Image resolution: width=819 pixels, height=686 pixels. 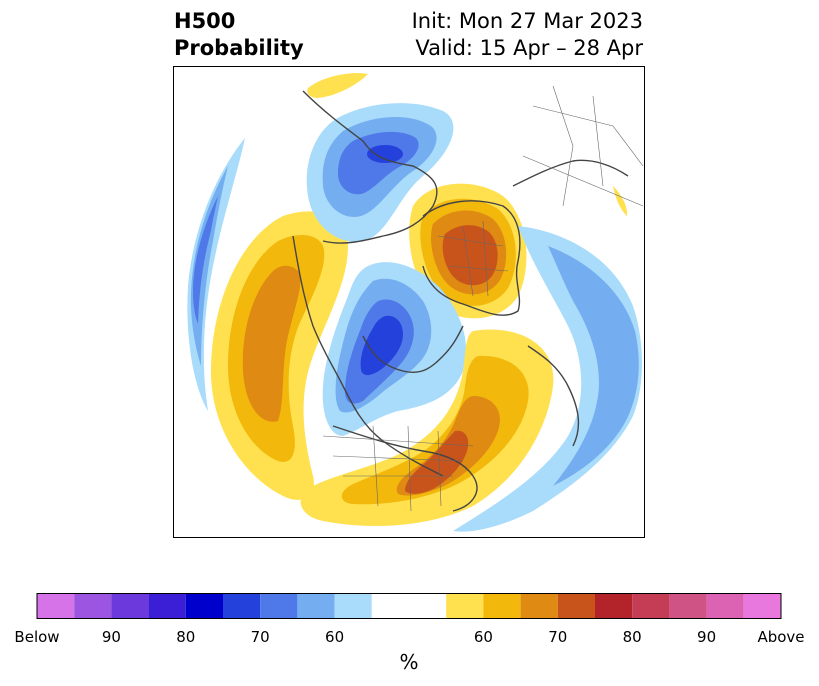 I want to click on colorbar-unit-label: %, so click(x=409, y=662).